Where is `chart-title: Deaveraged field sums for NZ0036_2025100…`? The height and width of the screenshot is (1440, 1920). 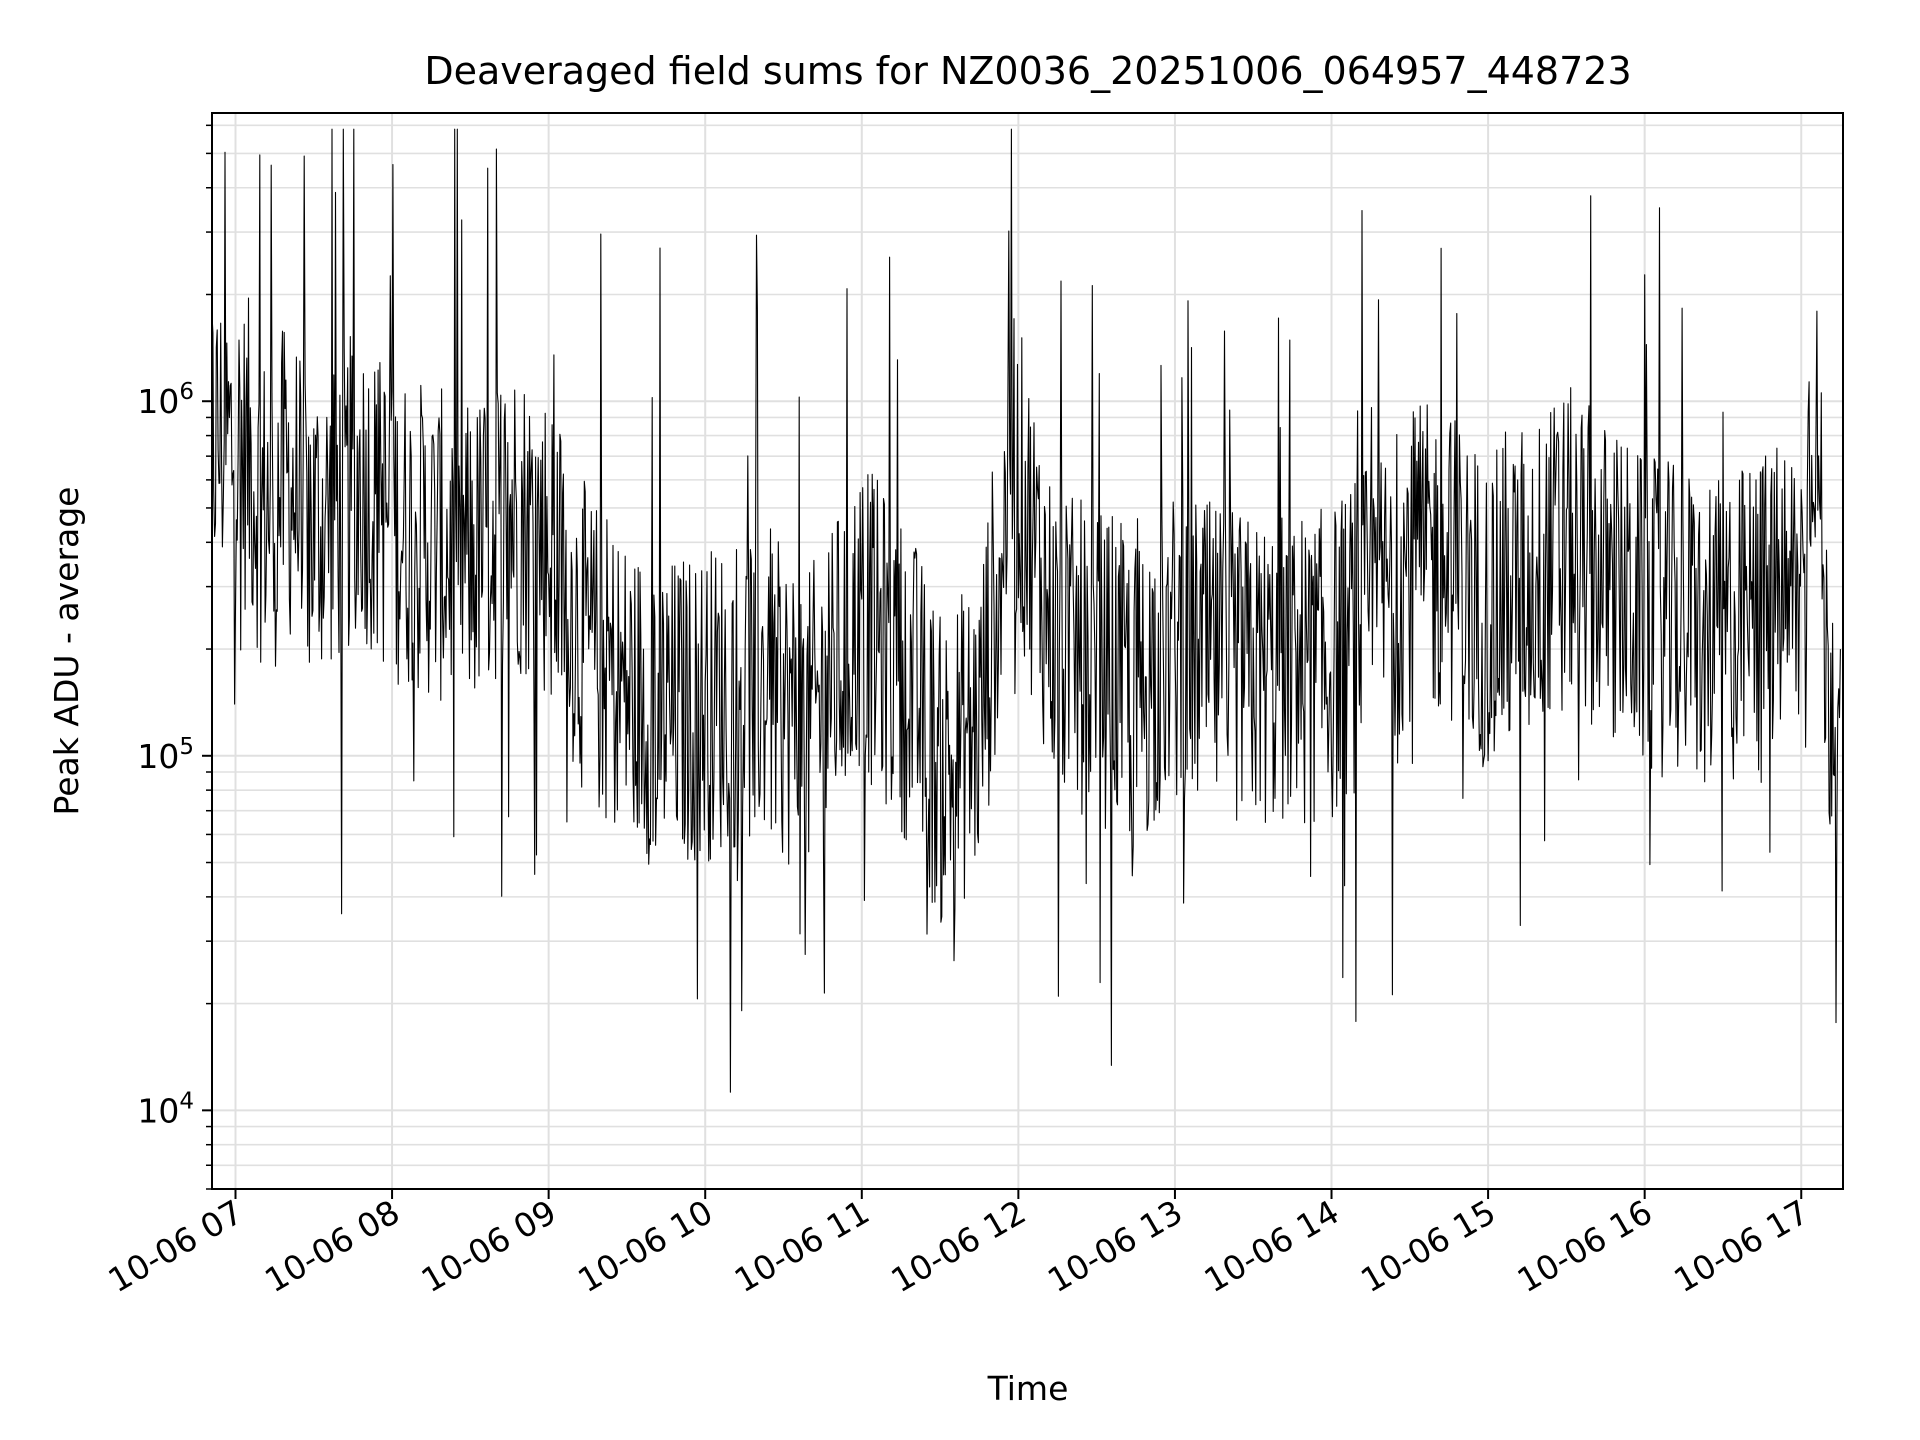
chart-title: Deaveraged field sums for NZ0036_2025100… is located at coordinates (1027, 71).